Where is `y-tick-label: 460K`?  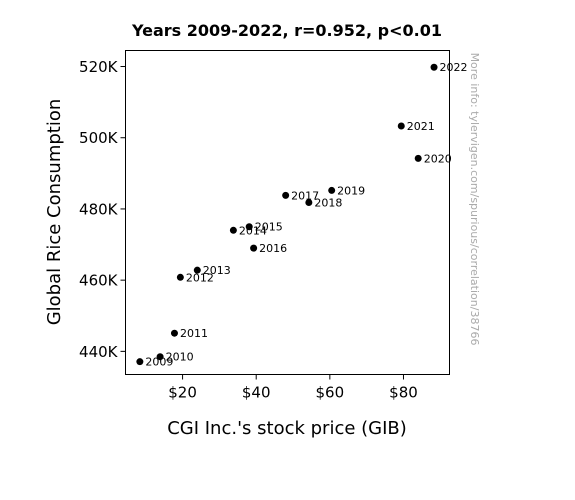
y-tick-label: 460K is located at coordinates (99, 281).